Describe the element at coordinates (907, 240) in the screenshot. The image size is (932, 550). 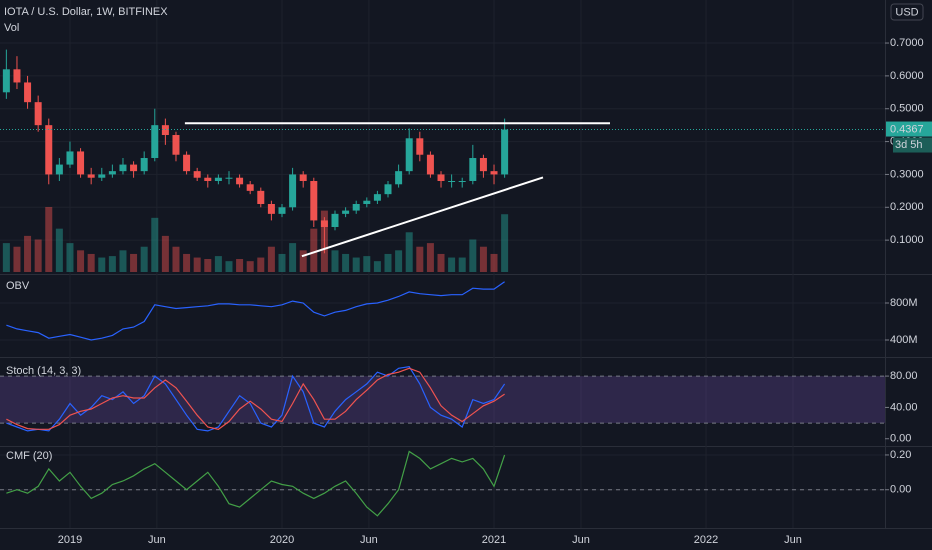
I see `y-tick-label: 0.1000` at that location.